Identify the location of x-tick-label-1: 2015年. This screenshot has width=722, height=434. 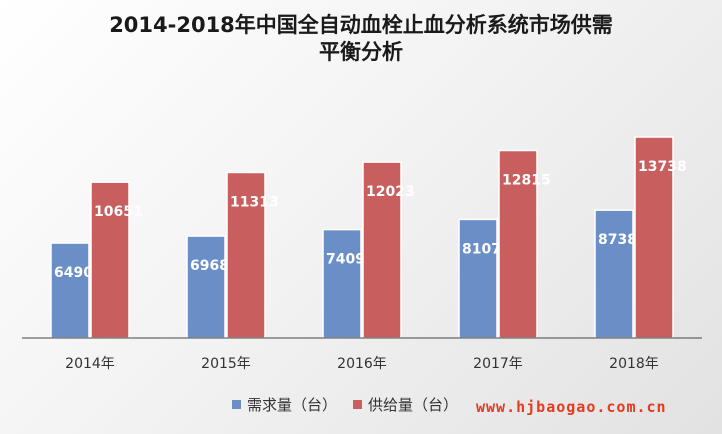
(226, 364).